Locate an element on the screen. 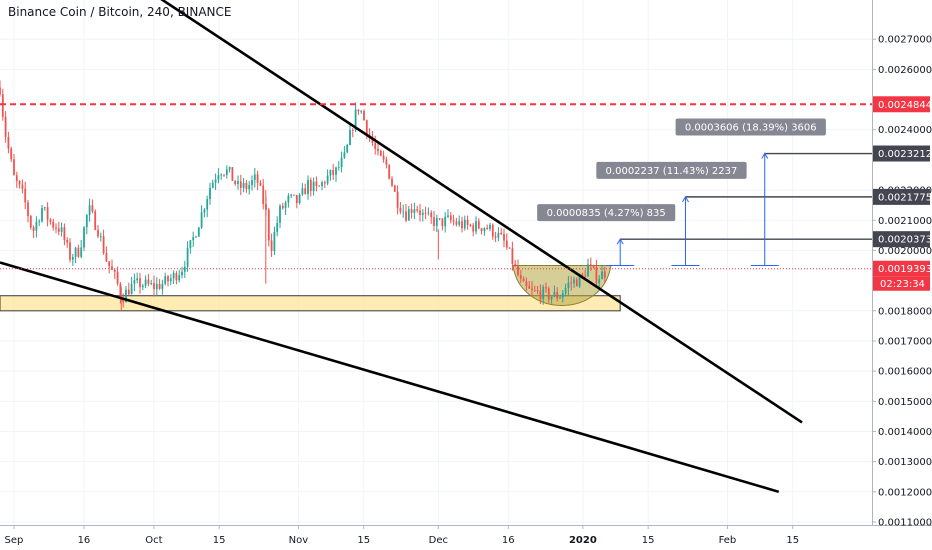 The height and width of the screenshot is (550, 932). y-tick-label: 0.0018000 is located at coordinates (905, 311).